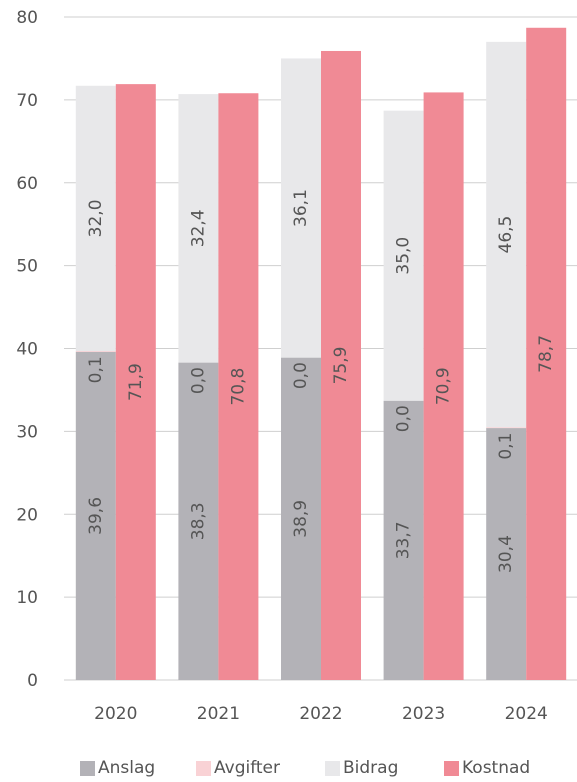 The height and width of the screenshot is (782, 577). I want to click on data-label-anslag: 33,7, so click(404, 540).